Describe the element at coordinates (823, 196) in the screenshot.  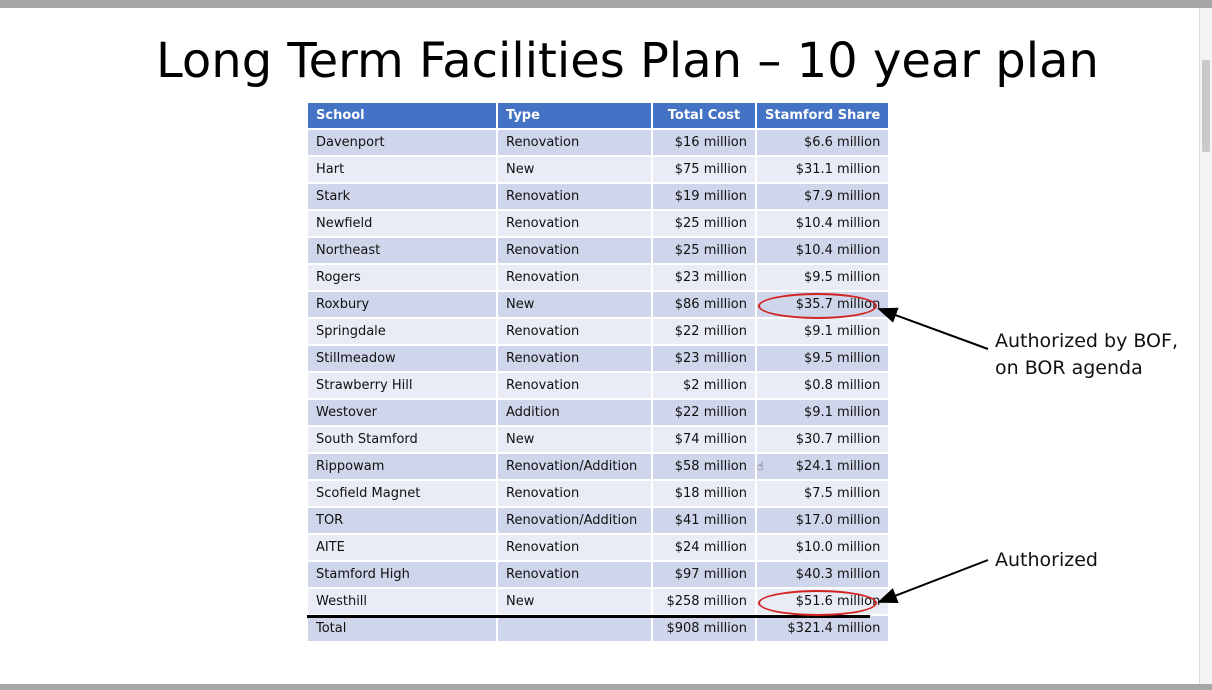
I see `cell-stamford-share: $7.9 million` at that location.